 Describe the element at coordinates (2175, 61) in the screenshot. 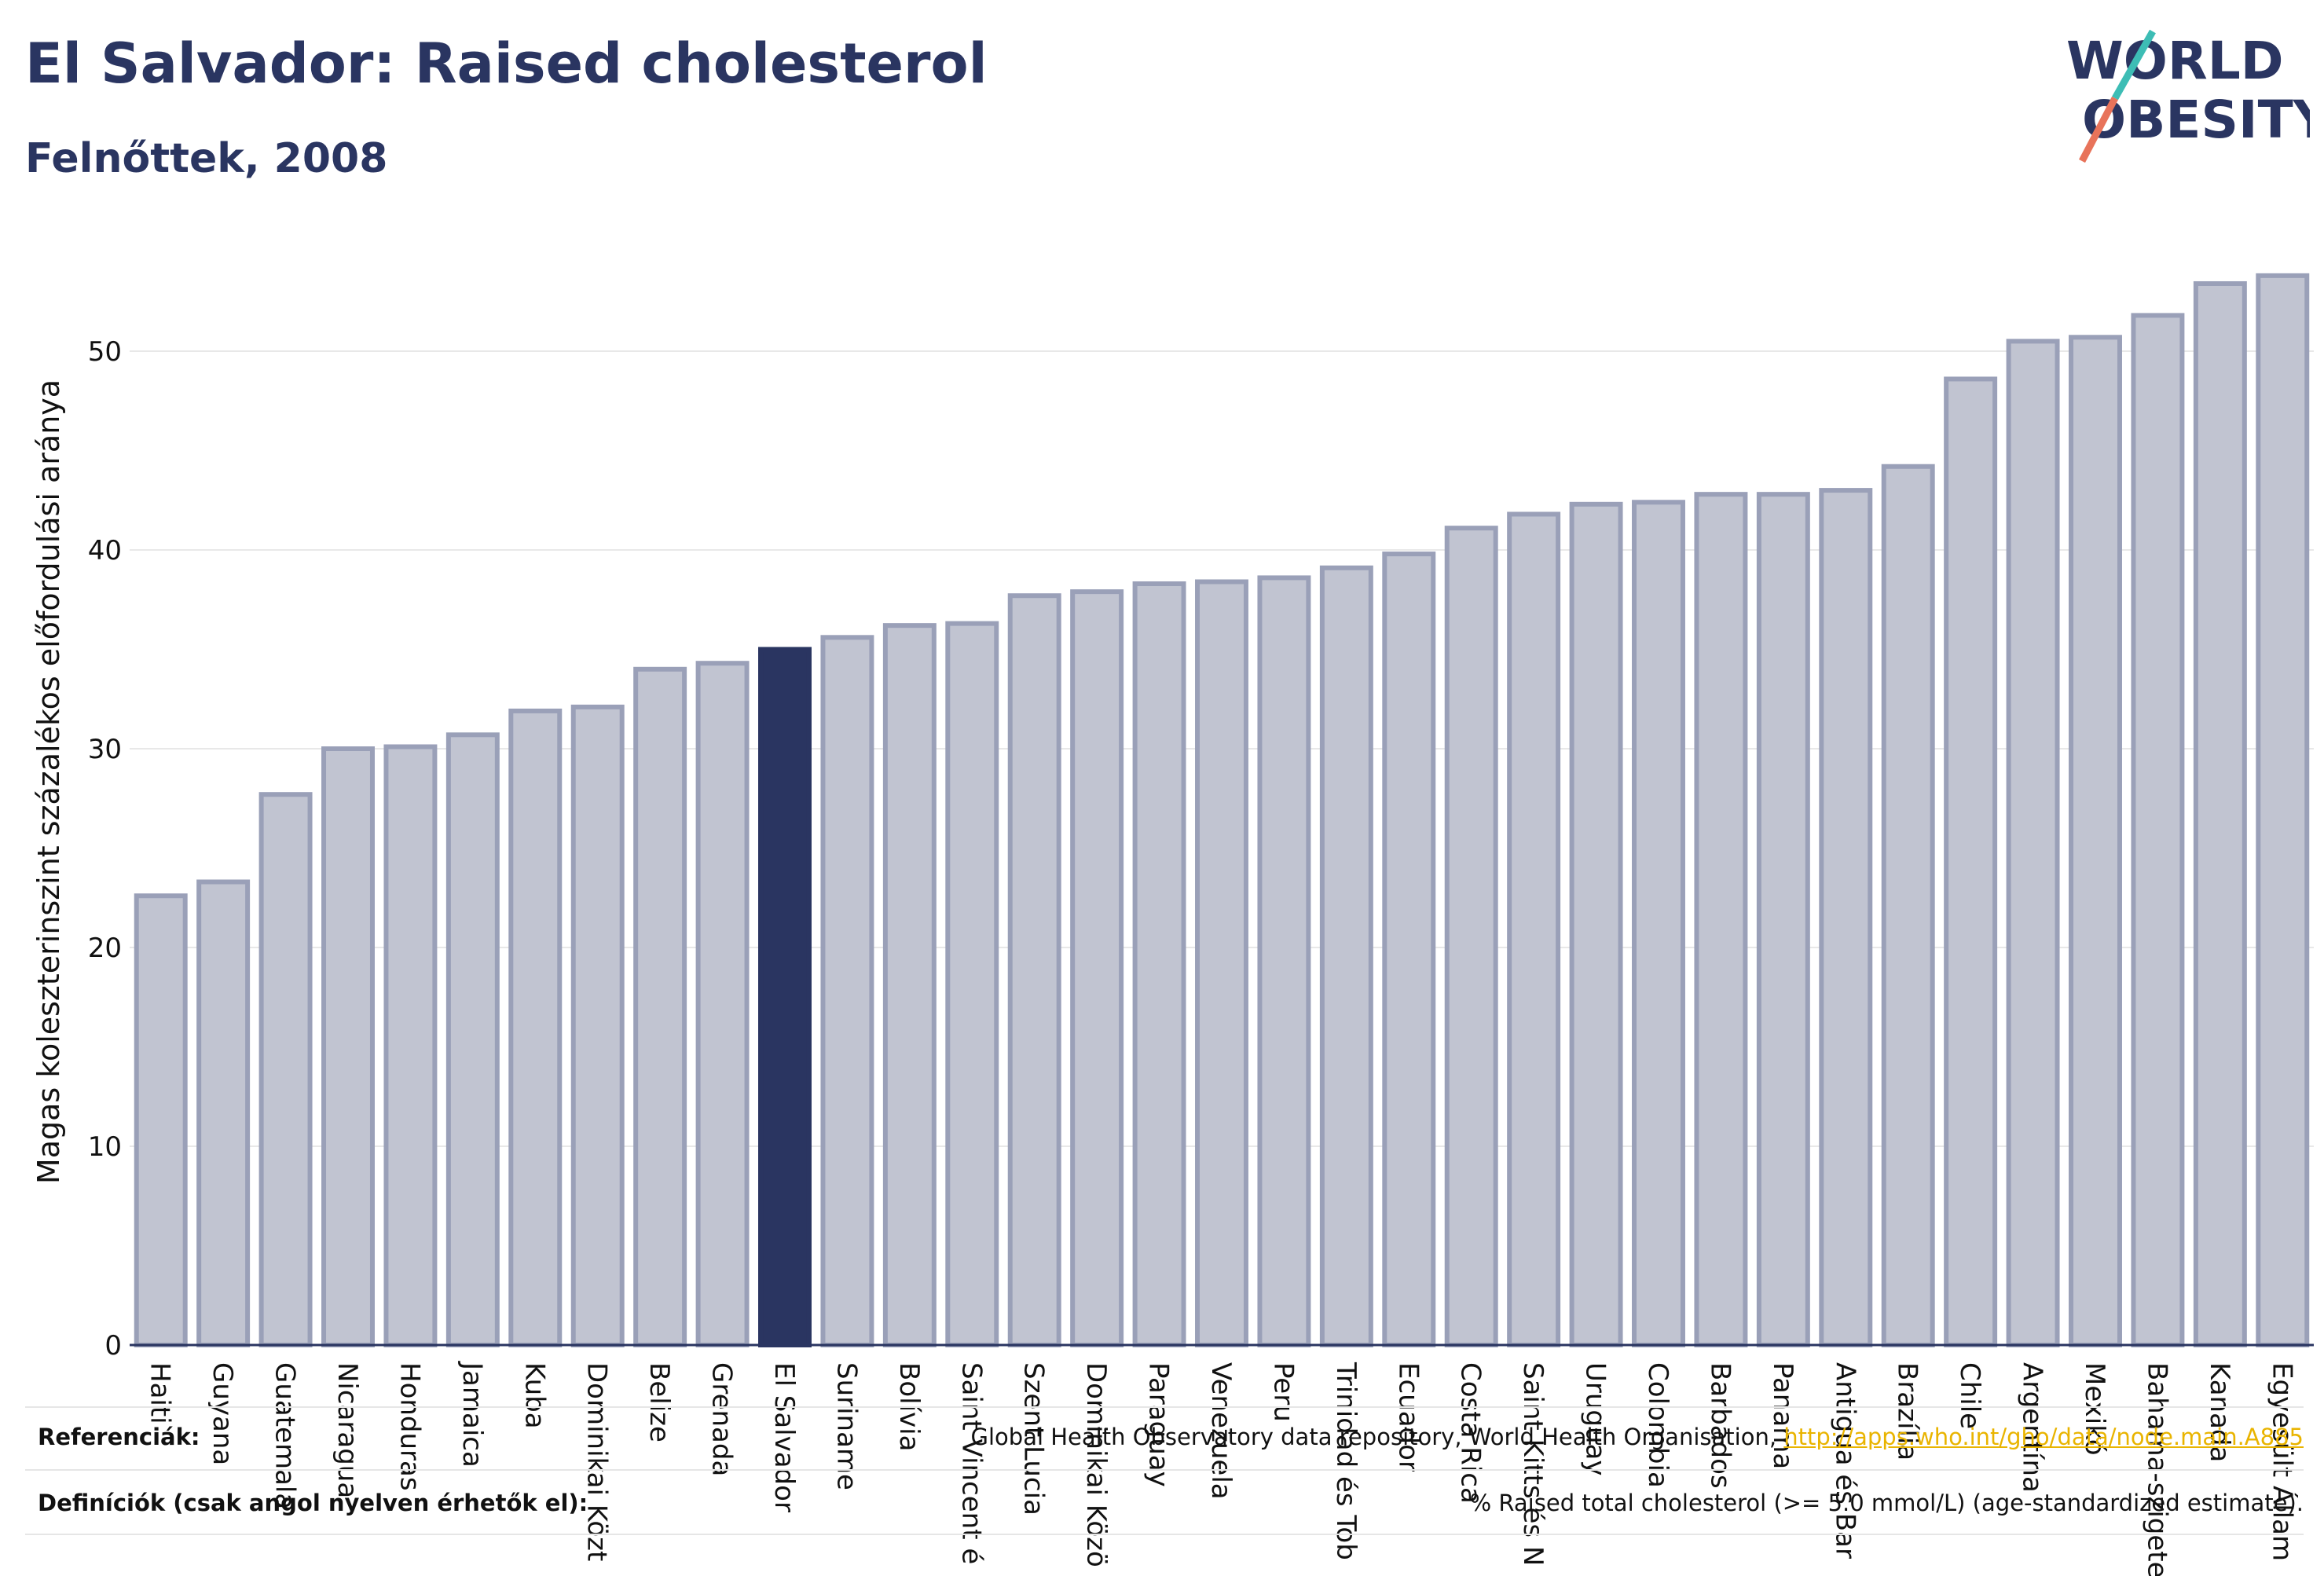

I see `logo-line1: WORLD` at that location.